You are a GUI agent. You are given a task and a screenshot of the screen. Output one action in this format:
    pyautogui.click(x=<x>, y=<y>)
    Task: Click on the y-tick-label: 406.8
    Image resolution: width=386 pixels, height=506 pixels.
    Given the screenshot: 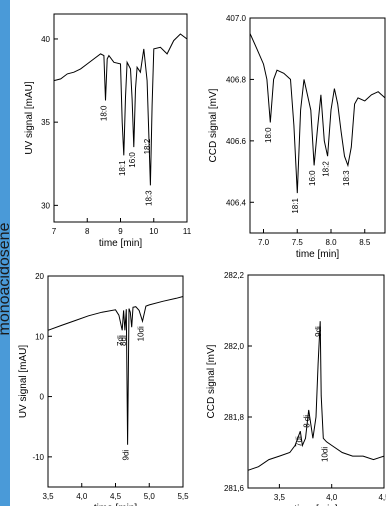 What is the action you would take?
    pyautogui.click(x=236, y=79)
    